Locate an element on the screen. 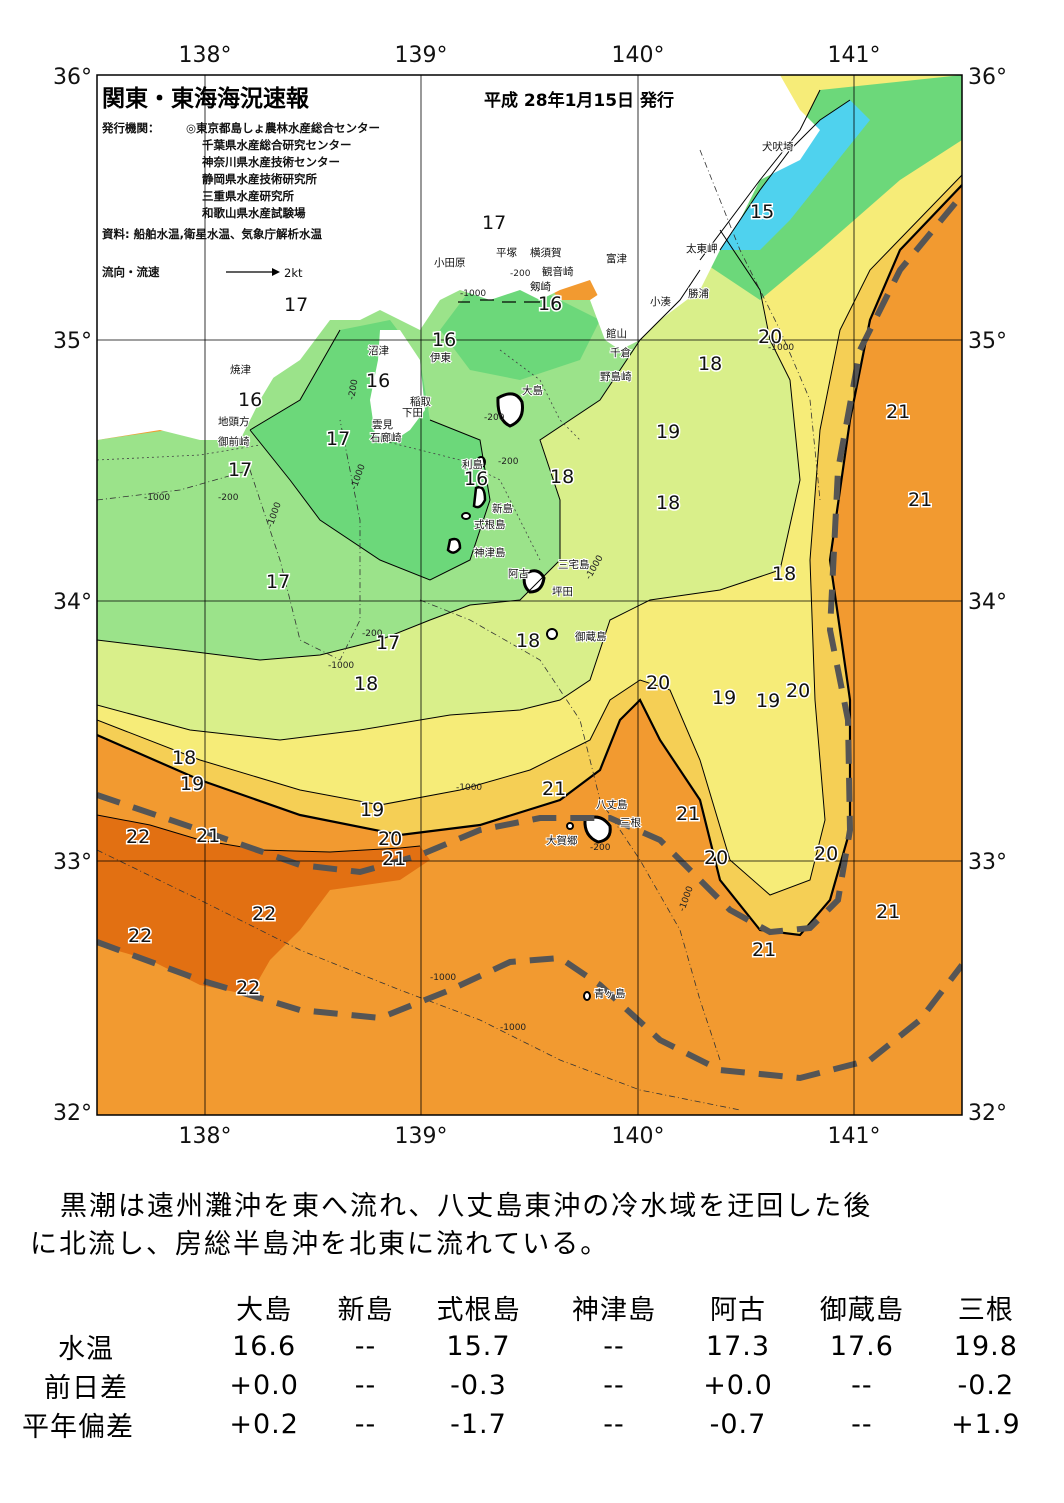  island-hachijo-kojima is located at coordinates (570, 826).